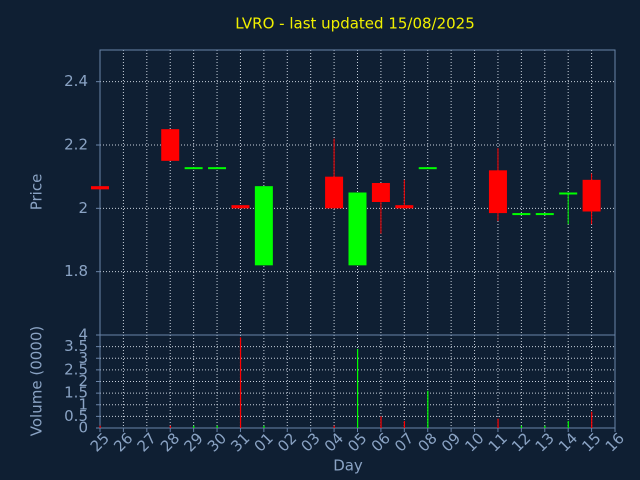  Describe the element at coordinates (76, 369) in the screenshot. I see `y-tick-label: 2.5` at that location.